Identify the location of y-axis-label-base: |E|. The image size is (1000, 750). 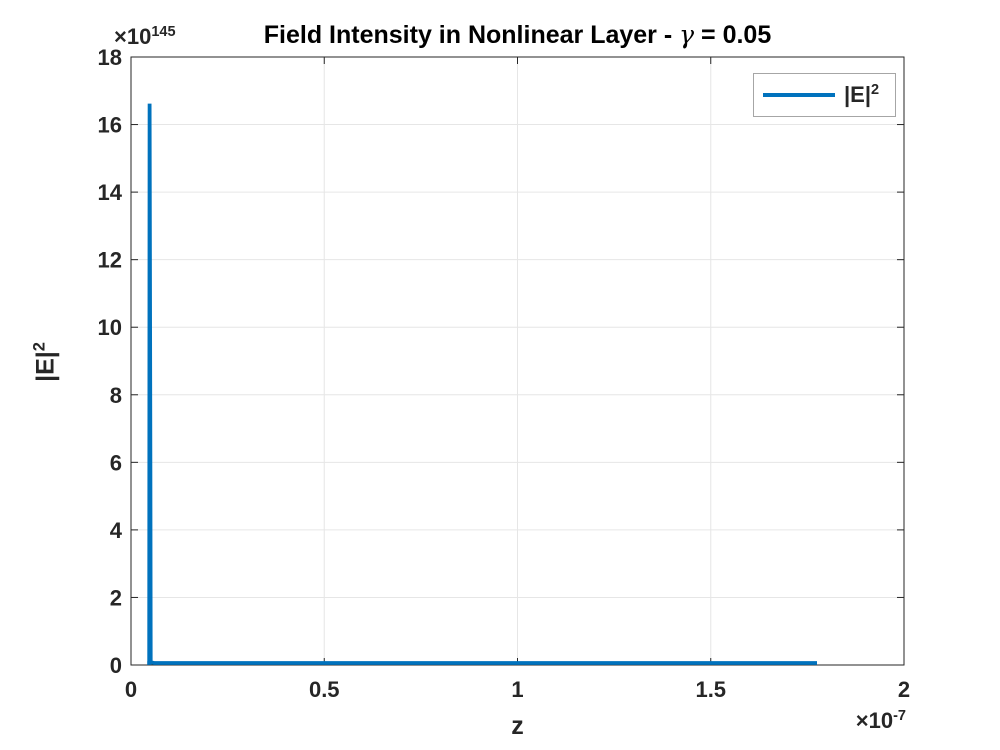
(45, 366).